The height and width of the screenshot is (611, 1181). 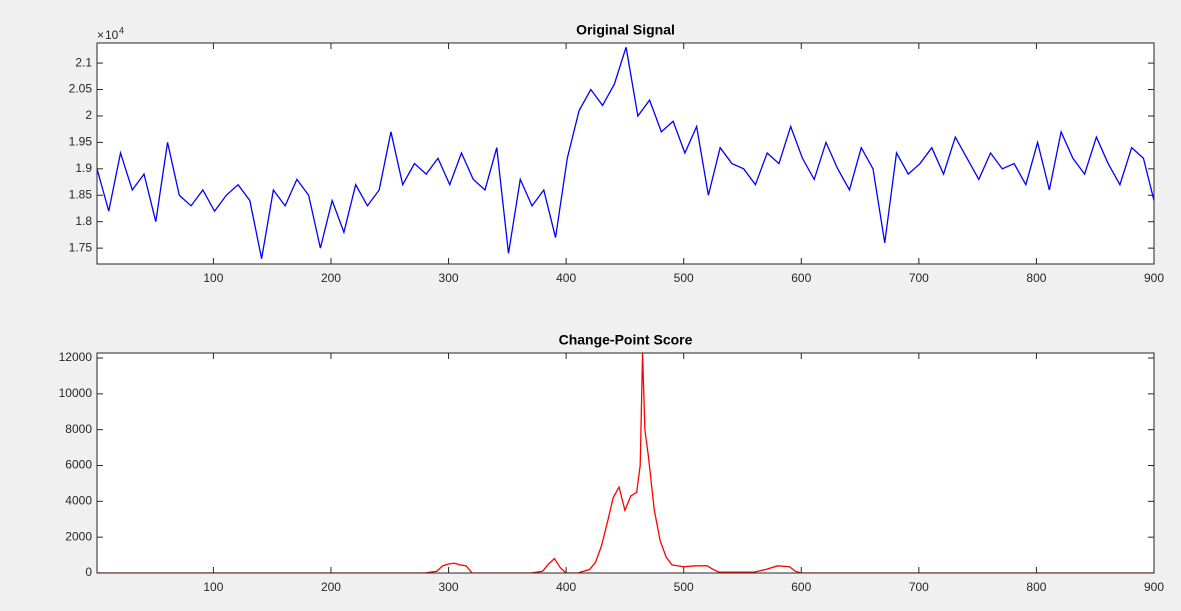 What do you see at coordinates (112, 35) in the screenshot?
I see `y-exponent-base: 10` at bounding box center [112, 35].